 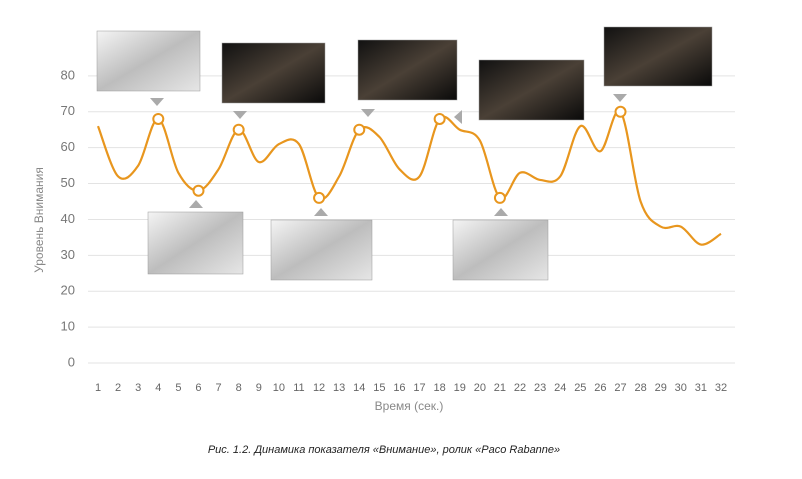 I want to click on y-tick-label: 20, so click(x=68, y=290).